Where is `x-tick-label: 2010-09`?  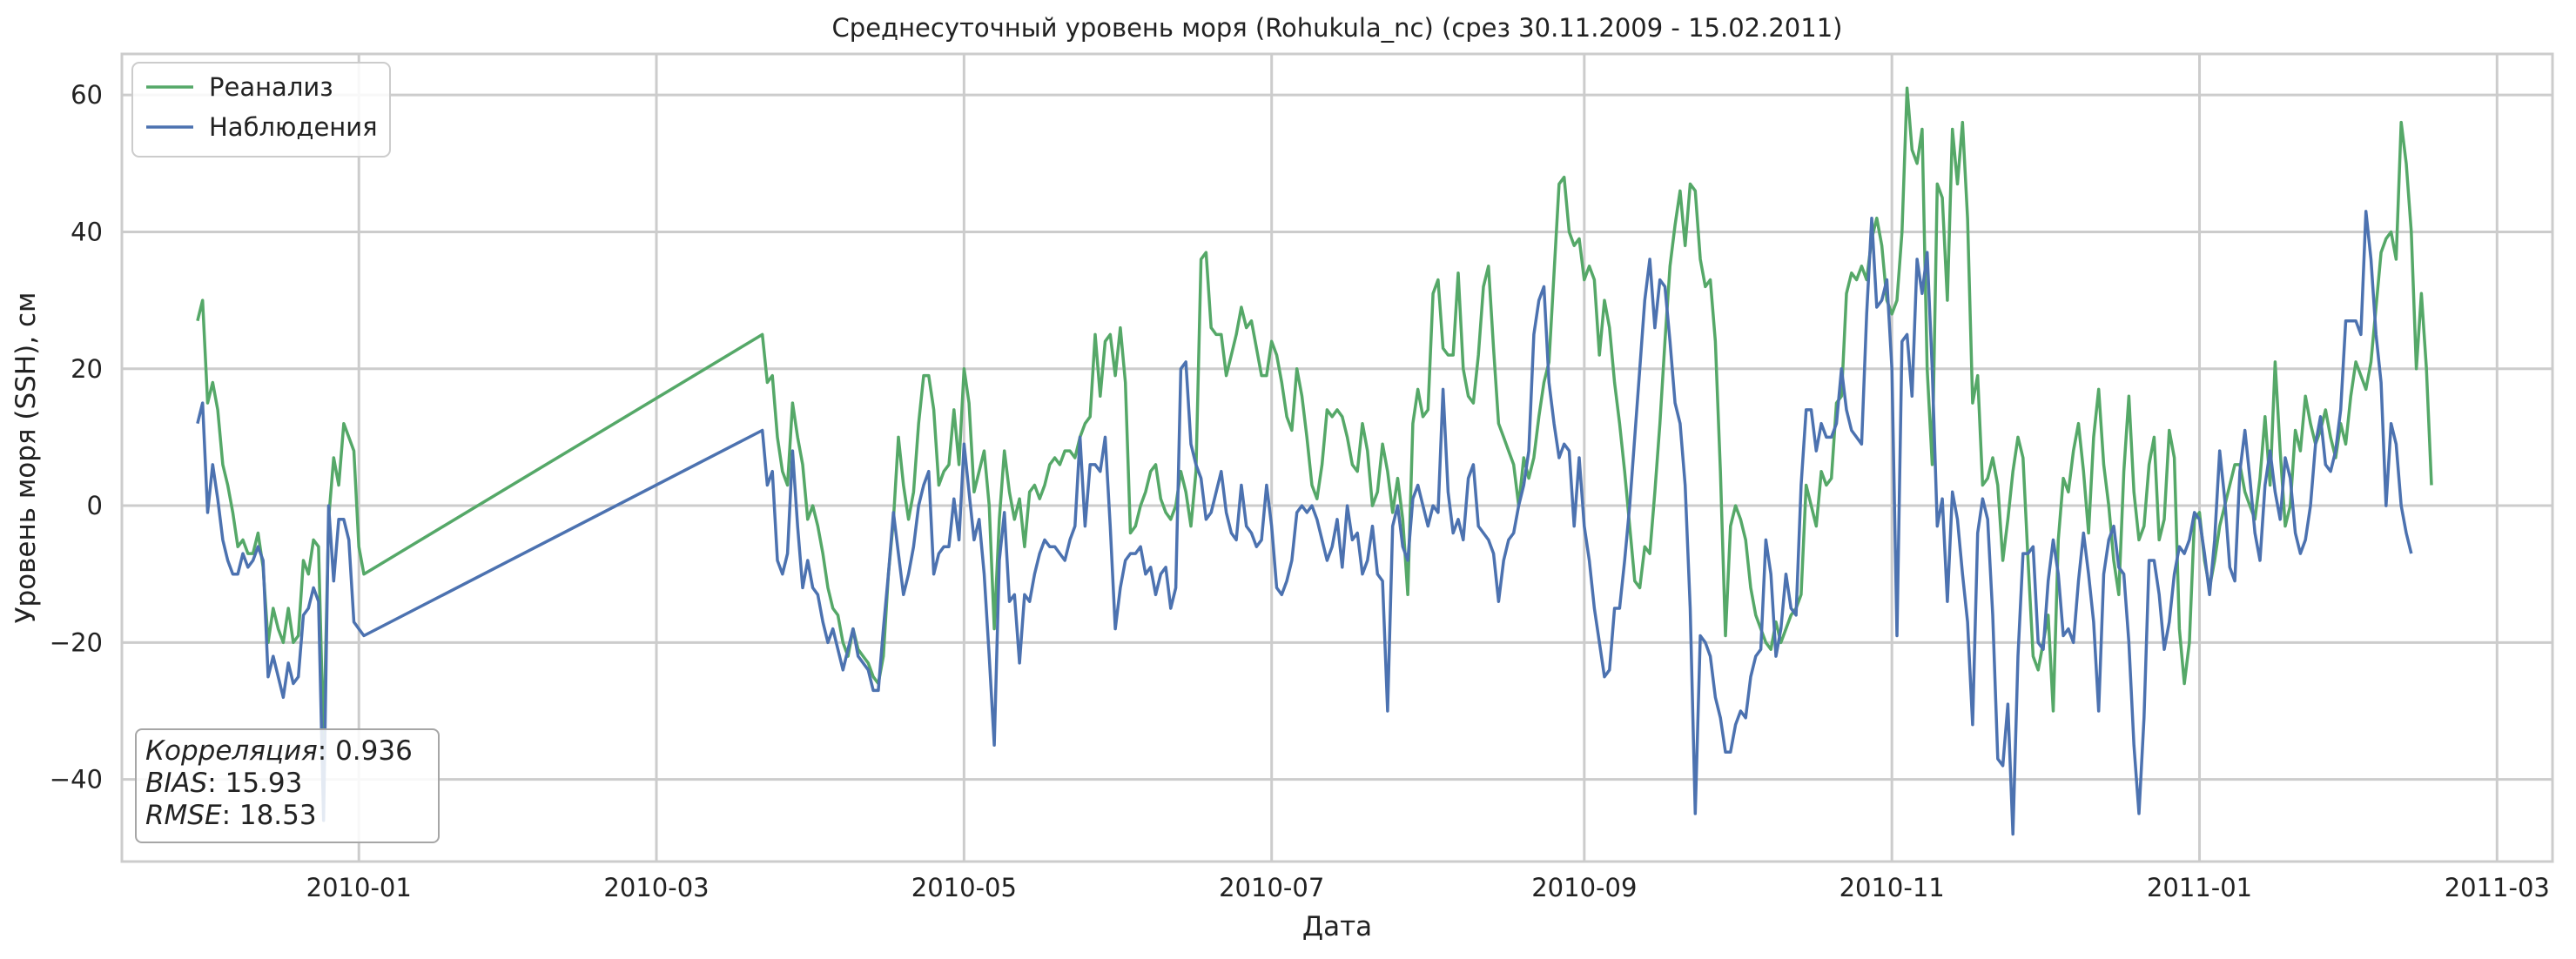 x-tick-label: 2010-09 is located at coordinates (1584, 887).